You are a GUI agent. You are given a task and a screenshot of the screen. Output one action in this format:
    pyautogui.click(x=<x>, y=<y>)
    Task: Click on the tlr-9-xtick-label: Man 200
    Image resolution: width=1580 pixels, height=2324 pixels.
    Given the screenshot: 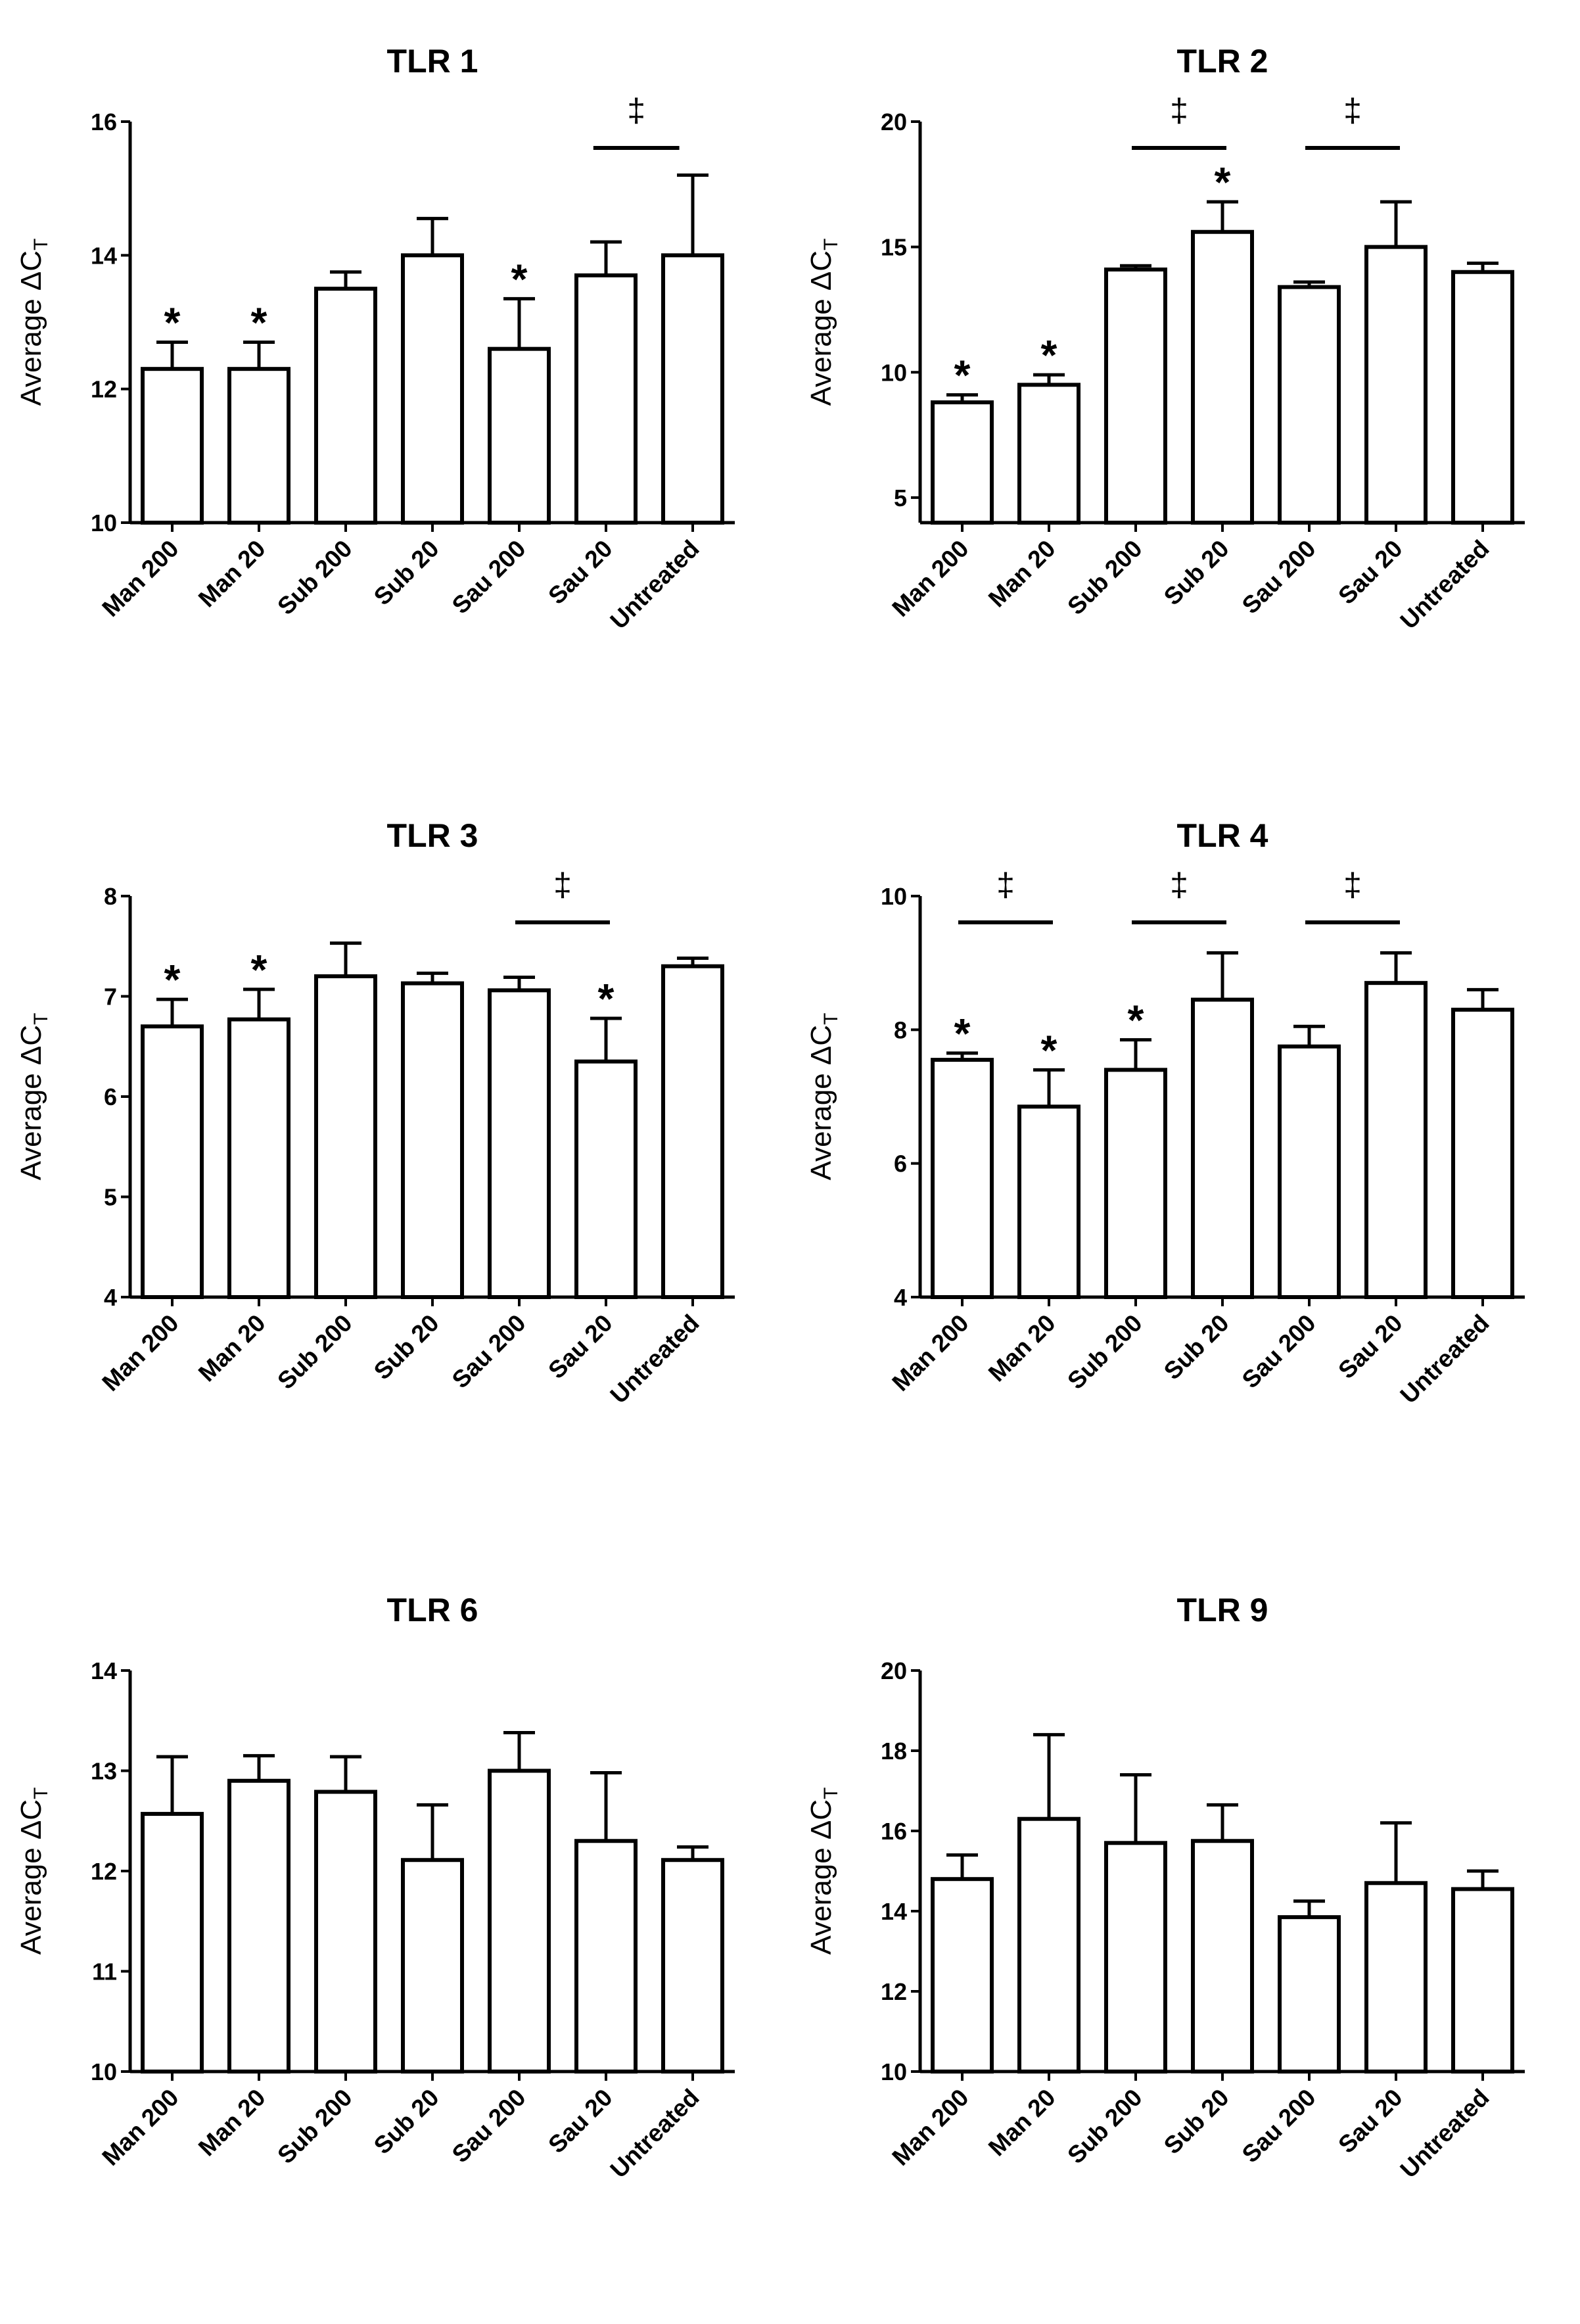 What is the action you would take?
    pyautogui.click(x=930, y=2128)
    